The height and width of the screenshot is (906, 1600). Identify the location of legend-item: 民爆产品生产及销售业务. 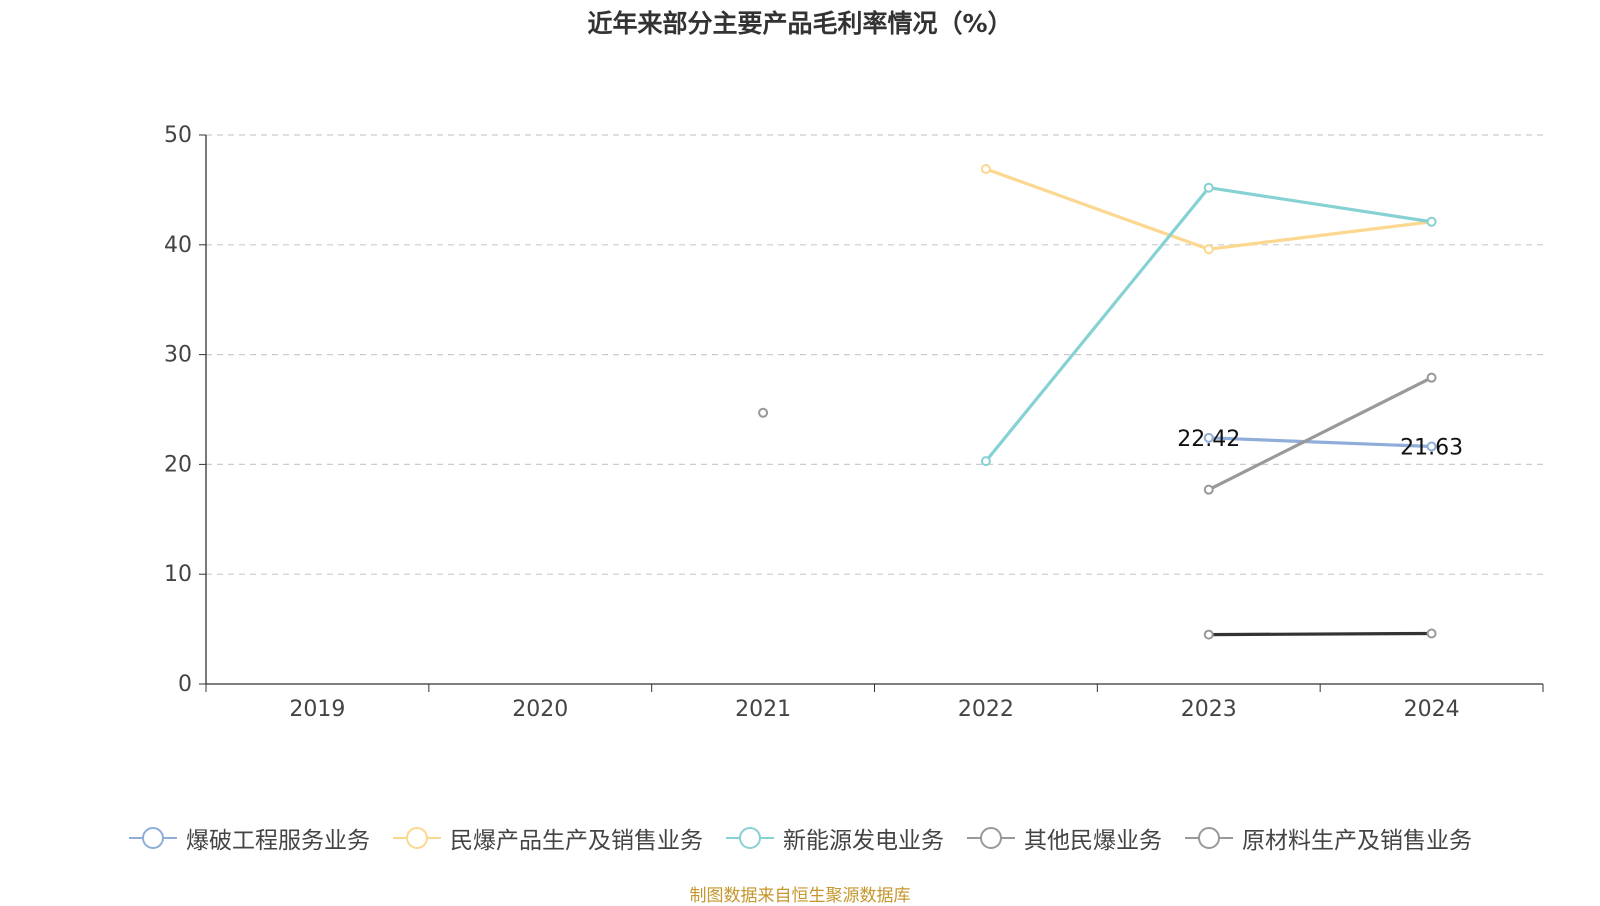
(547, 838).